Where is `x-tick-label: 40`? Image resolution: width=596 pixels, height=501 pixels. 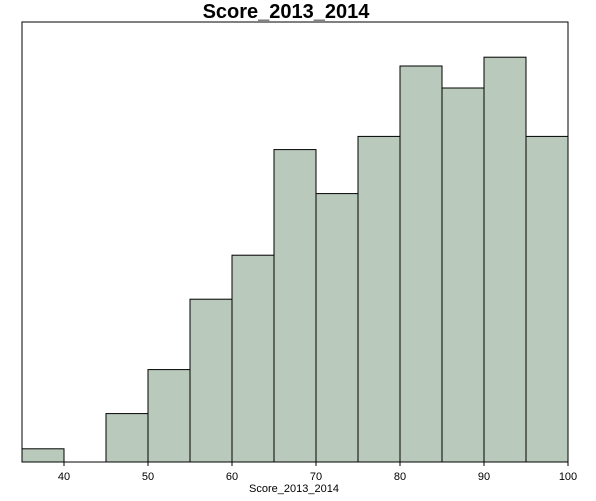
x-tick-label: 40 is located at coordinates (64, 477).